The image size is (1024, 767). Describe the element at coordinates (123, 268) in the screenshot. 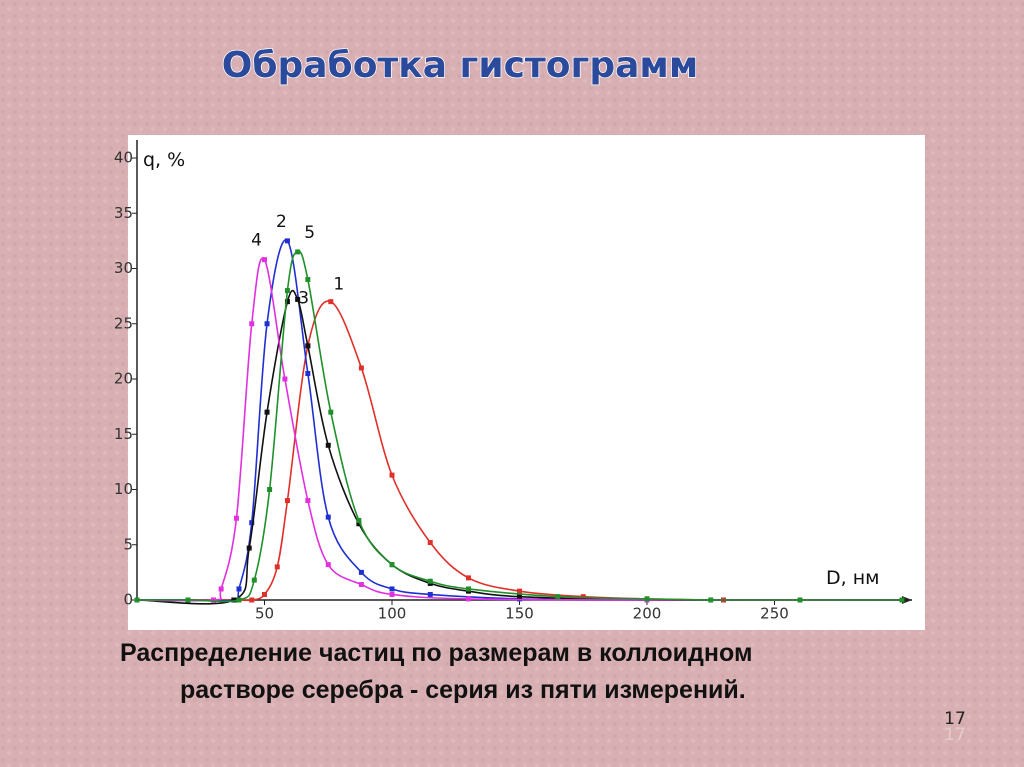

I see `y-tick-label: 30` at that location.